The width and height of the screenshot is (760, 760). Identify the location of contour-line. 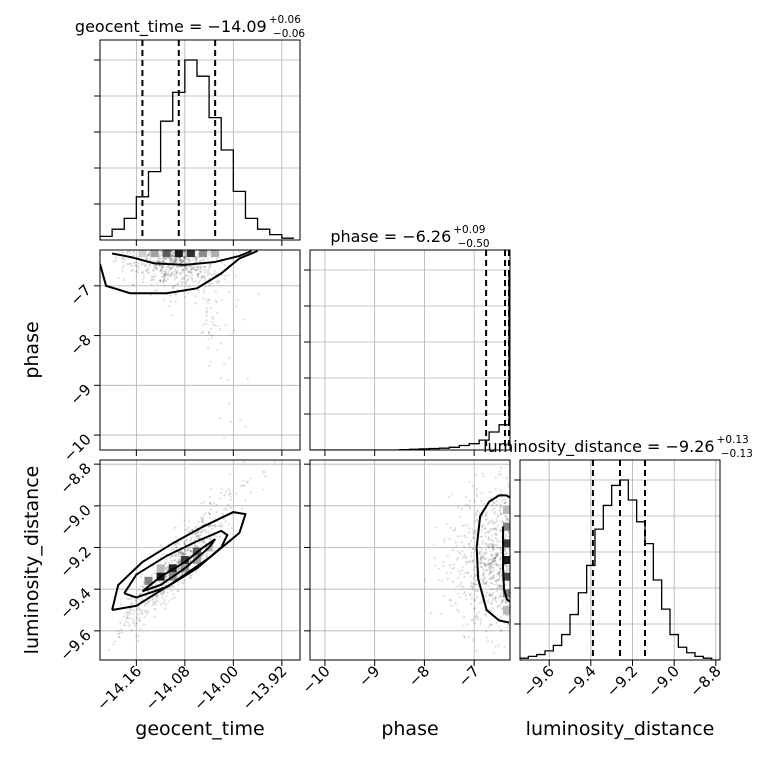
(179, 272).